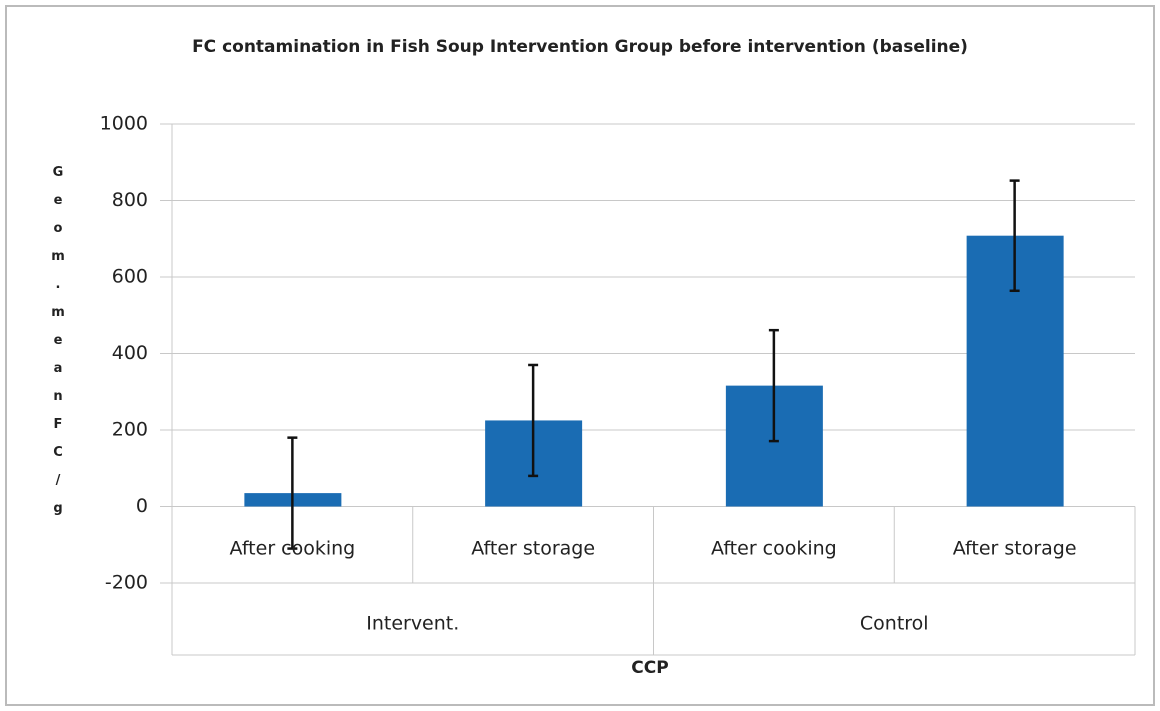 This screenshot has height=711, width=1160. What do you see at coordinates (142, 506) in the screenshot?
I see `y-tick-label: 0` at bounding box center [142, 506].